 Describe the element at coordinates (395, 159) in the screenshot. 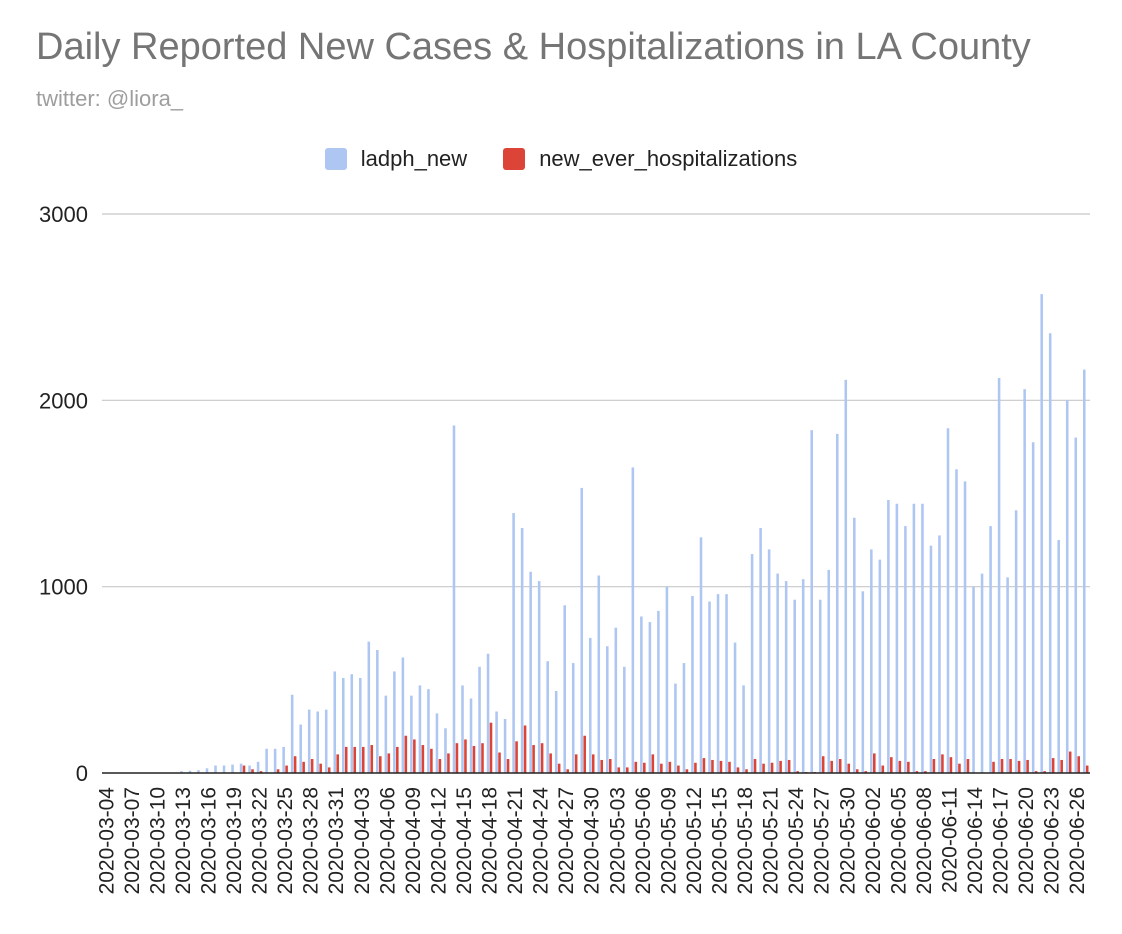

I see `legend-item-ladph-new: ladph_new` at that location.